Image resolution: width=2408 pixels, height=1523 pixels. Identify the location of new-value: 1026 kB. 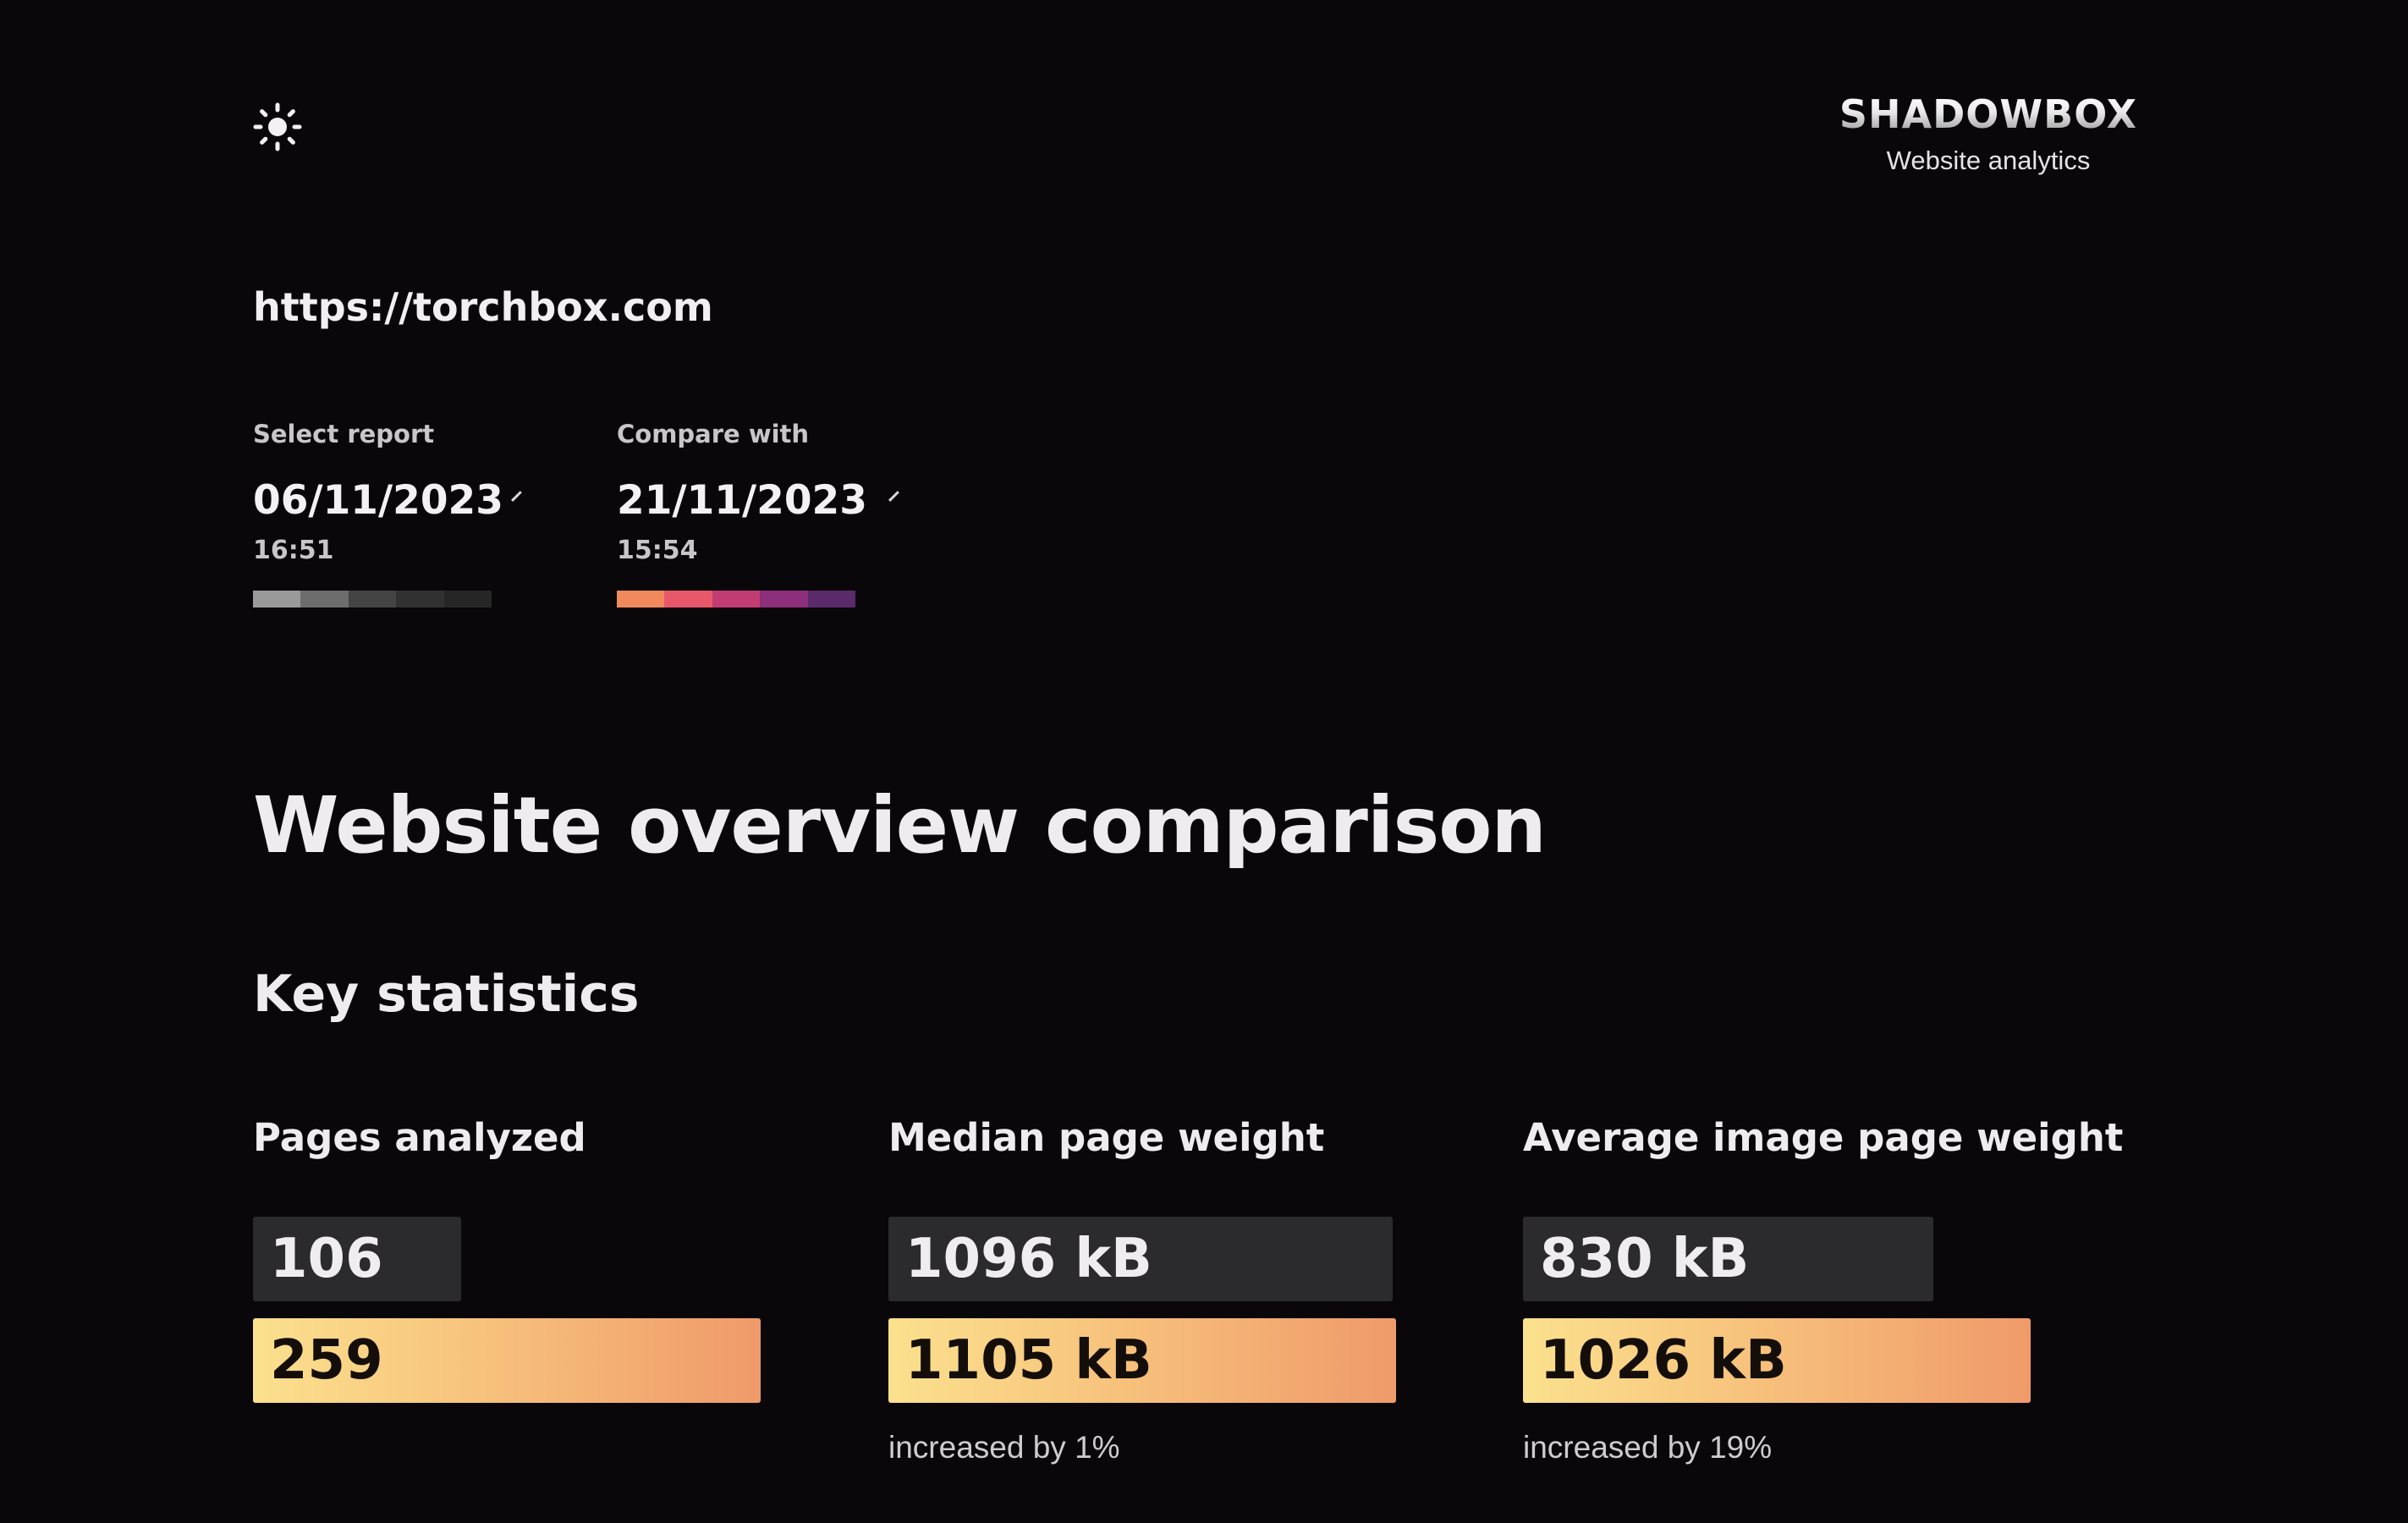
(1663, 1360).